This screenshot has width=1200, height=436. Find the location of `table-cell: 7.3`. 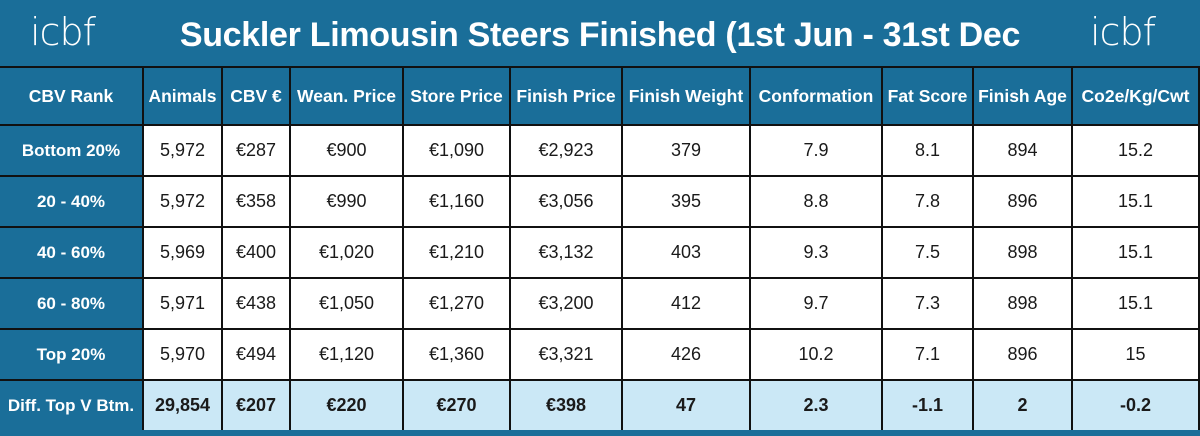

table-cell: 7.3 is located at coordinates (927, 303).